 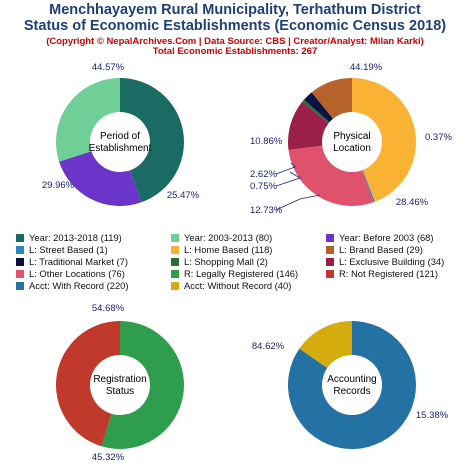 I want to click on legend-label: L: Street Based (1), so click(x=68, y=249).